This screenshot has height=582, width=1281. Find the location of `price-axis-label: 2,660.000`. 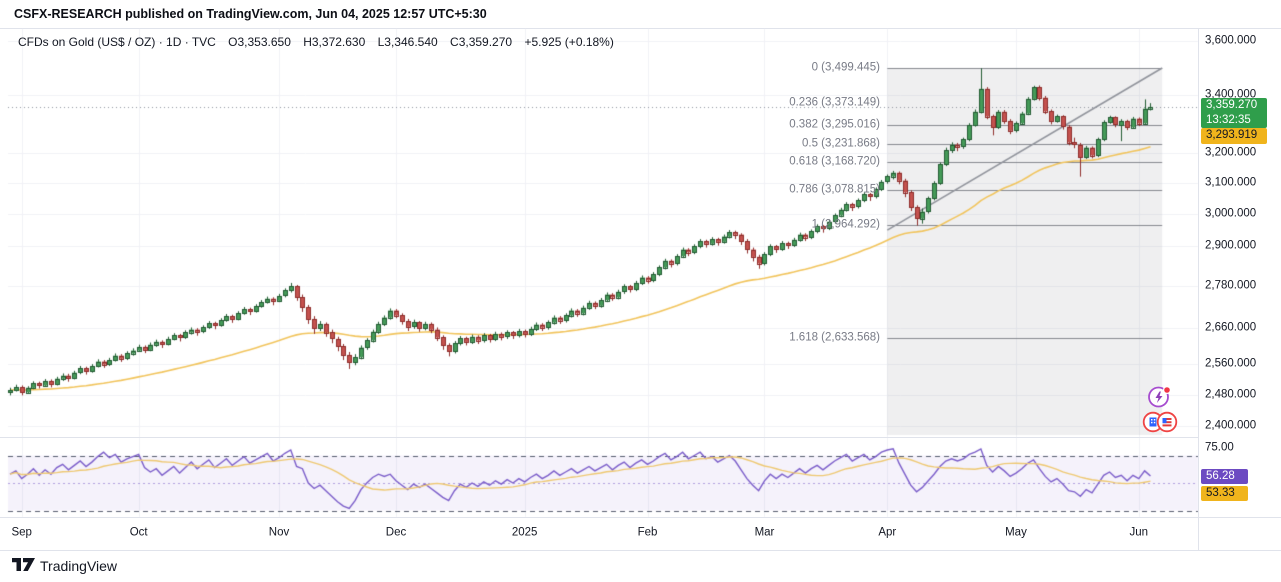

price-axis-label: 2,660.000 is located at coordinates (1231, 327).